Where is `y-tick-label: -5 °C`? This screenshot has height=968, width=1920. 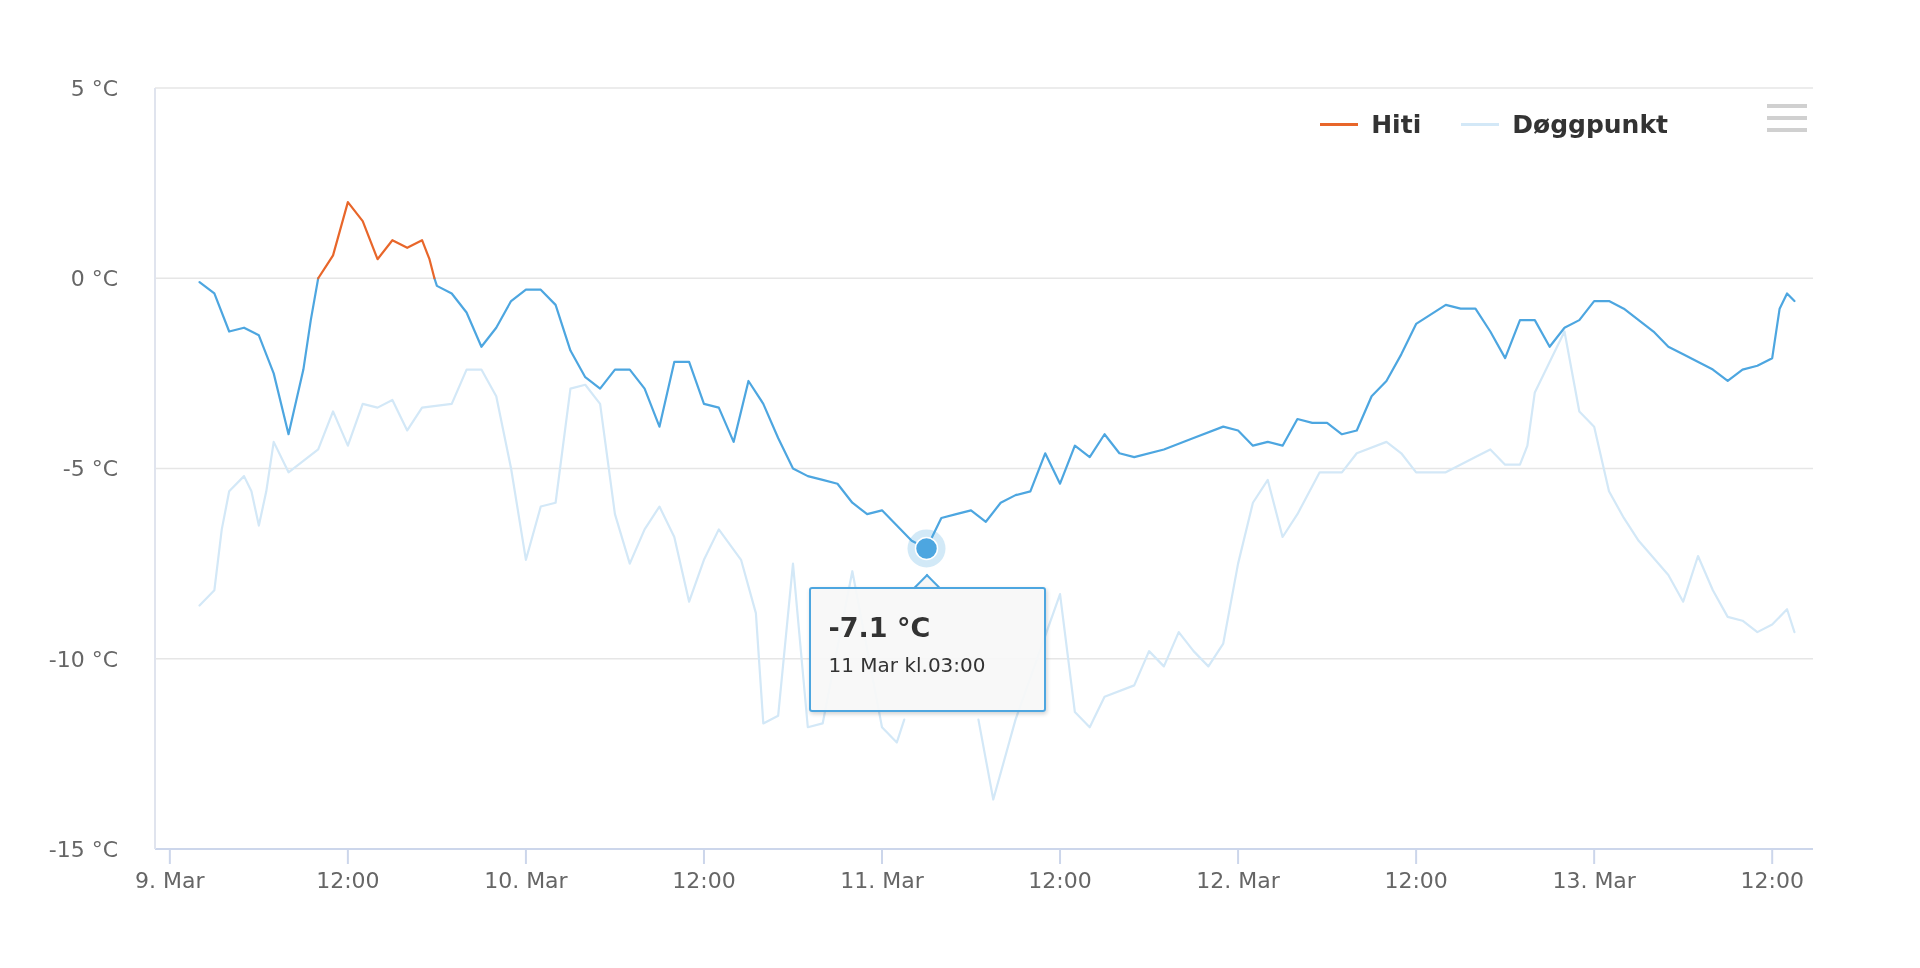 y-tick-label: -5 °C is located at coordinates (90, 469).